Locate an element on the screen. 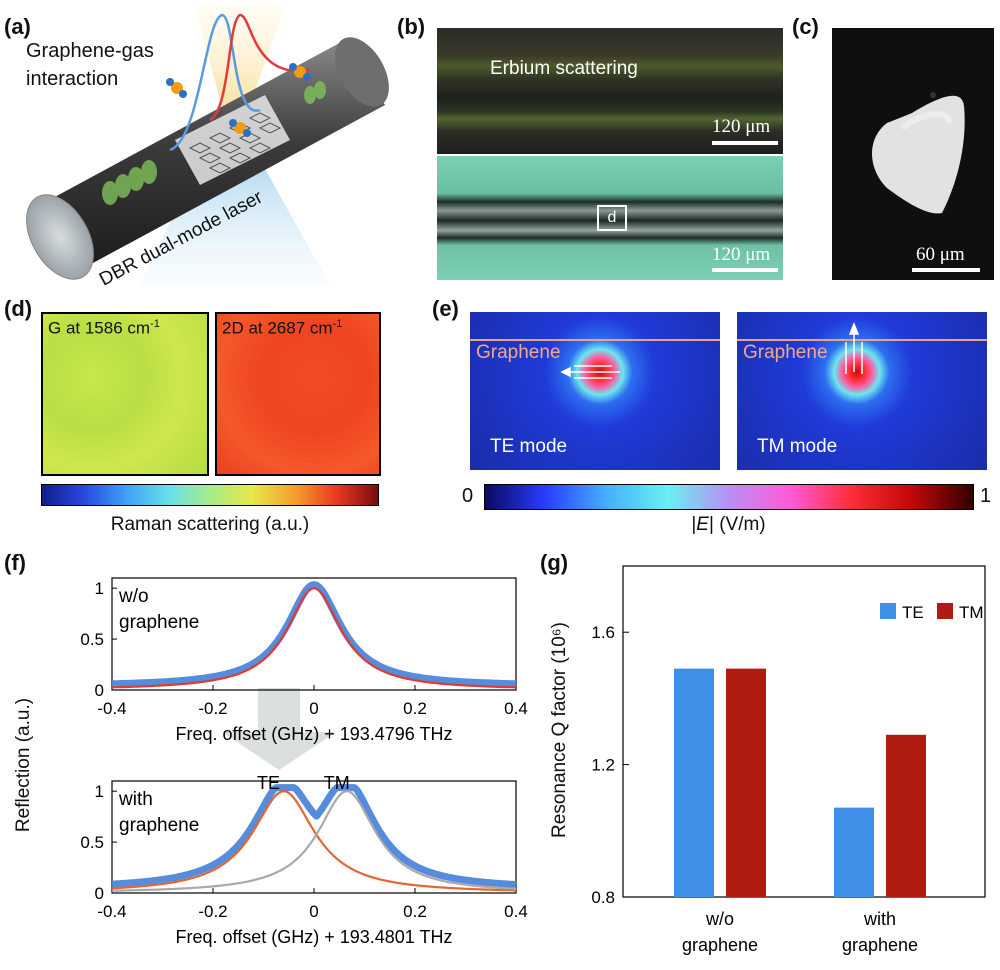  f-ylabel: Reflection (a.u.) is located at coordinates (23, 765).